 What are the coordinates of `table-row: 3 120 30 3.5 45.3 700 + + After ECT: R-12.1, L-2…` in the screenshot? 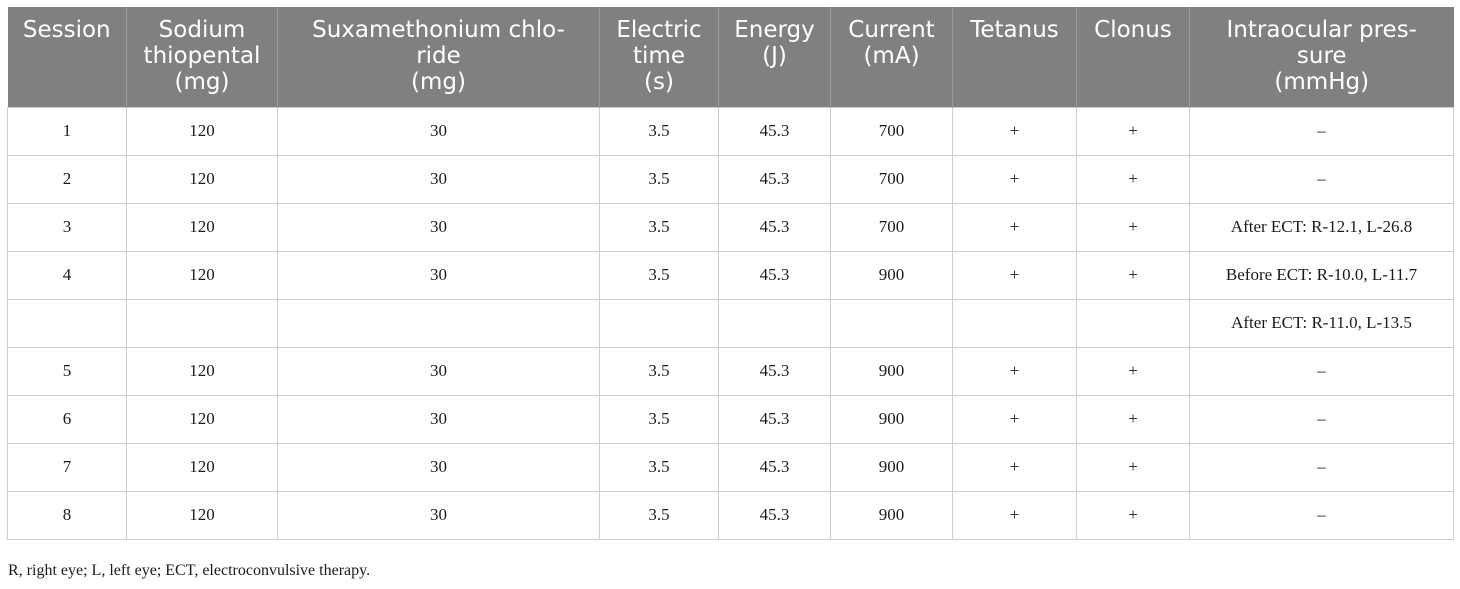 It's located at (730, 227).